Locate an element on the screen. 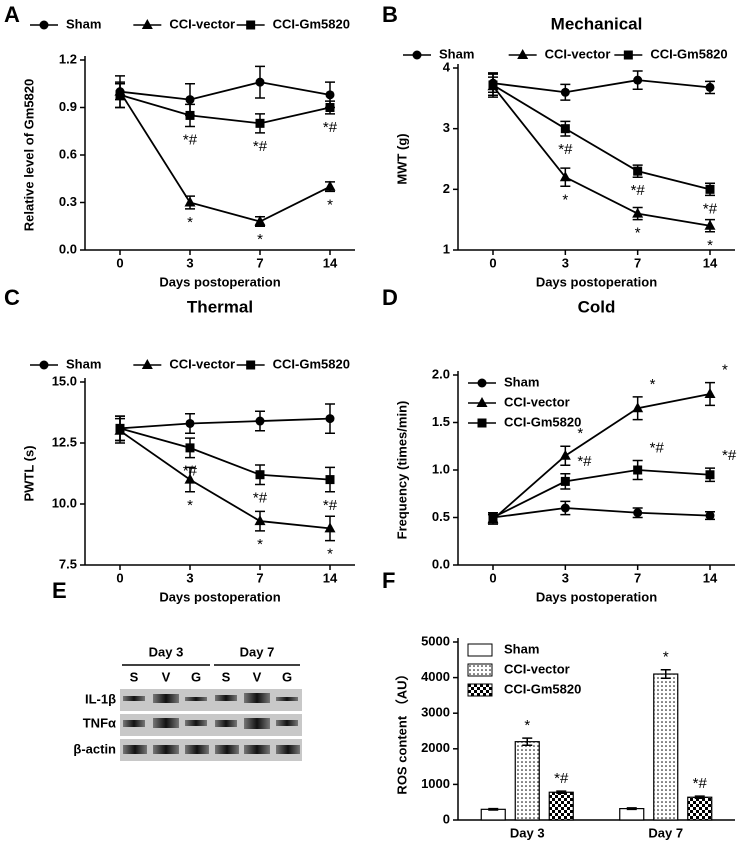  y-tick-label: 3000 is located at coordinates (435, 712).